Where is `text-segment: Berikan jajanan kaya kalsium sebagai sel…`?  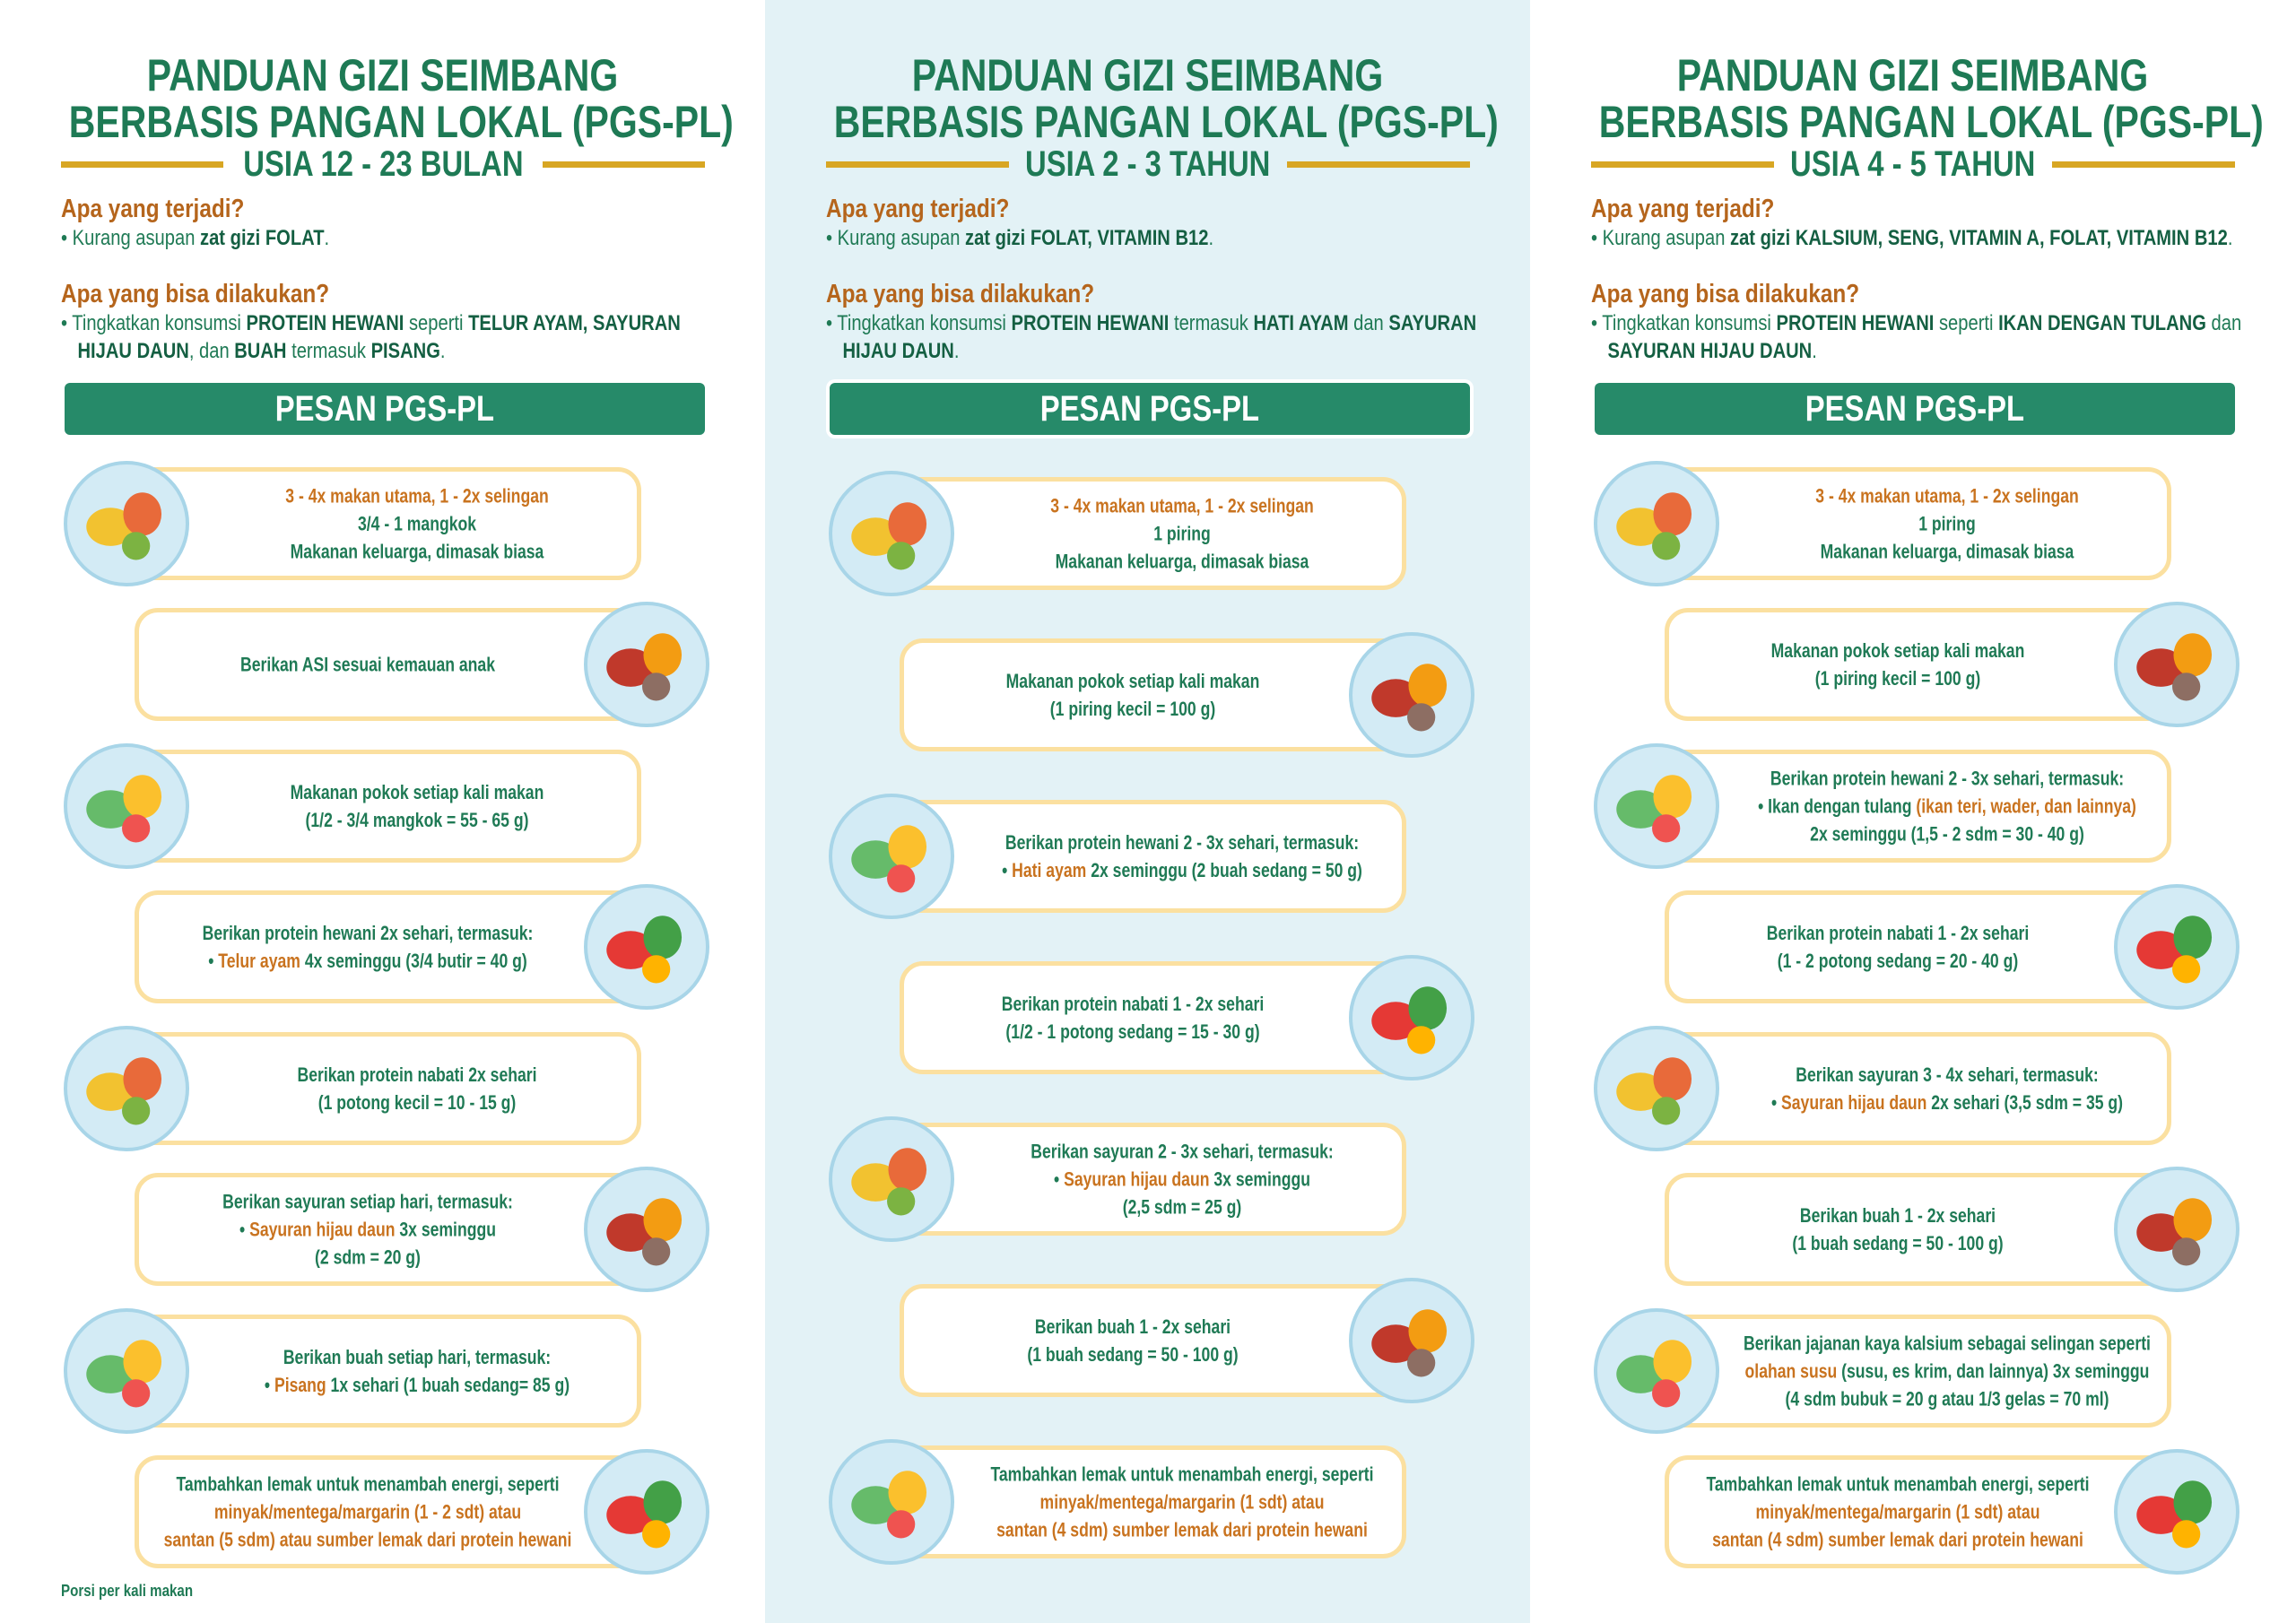 text-segment: Berikan jajanan kaya kalsium sebagai sel… is located at coordinates (1947, 1343).